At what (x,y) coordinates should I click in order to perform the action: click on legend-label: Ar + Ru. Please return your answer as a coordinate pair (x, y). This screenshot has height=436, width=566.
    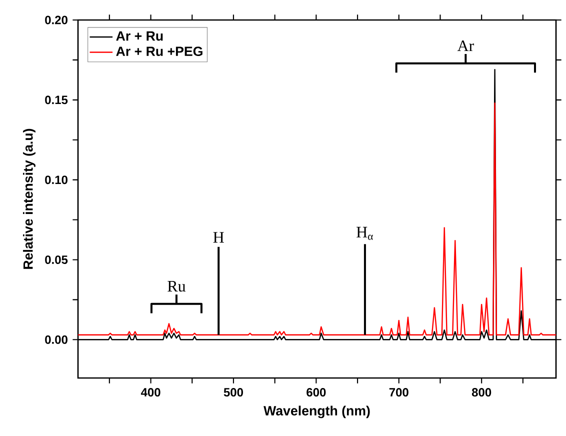
    Looking at the image, I should click on (139, 36).